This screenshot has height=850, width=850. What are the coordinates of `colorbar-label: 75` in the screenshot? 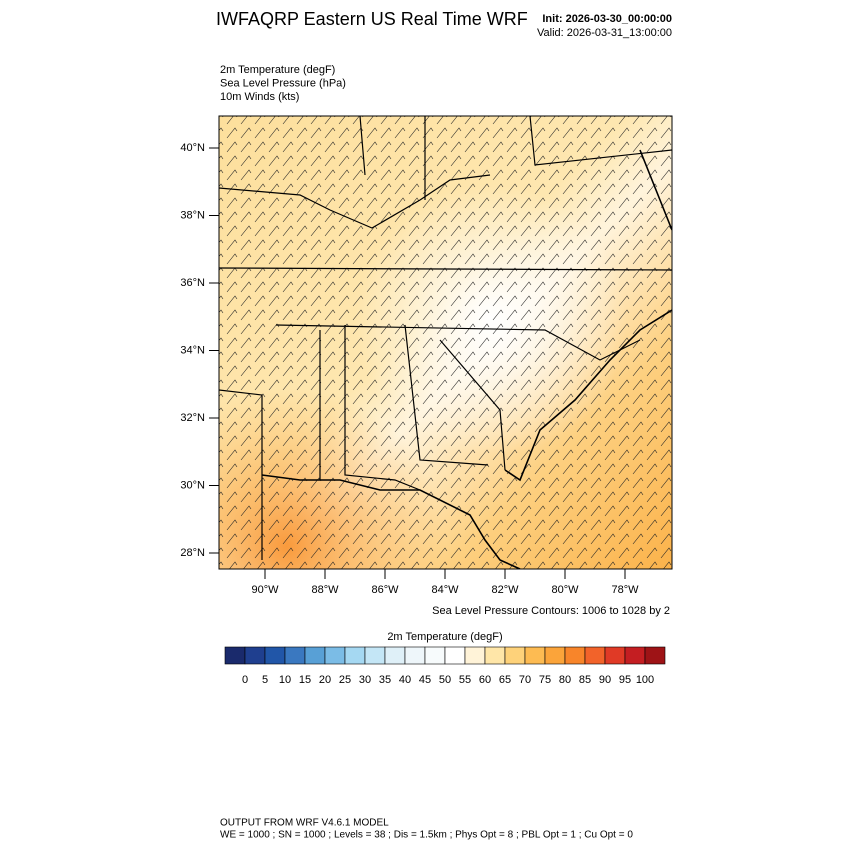 It's located at (545, 680).